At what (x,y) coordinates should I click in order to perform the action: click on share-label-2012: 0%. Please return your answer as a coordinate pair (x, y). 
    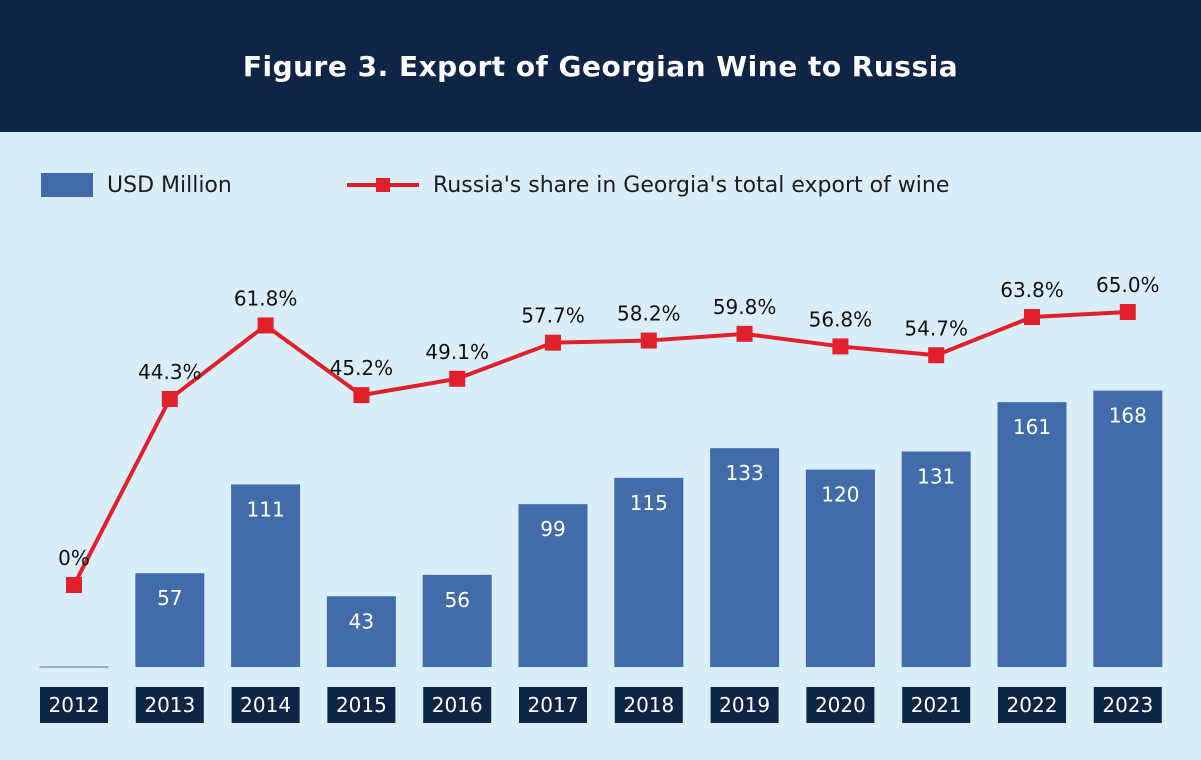
    Looking at the image, I should click on (74, 558).